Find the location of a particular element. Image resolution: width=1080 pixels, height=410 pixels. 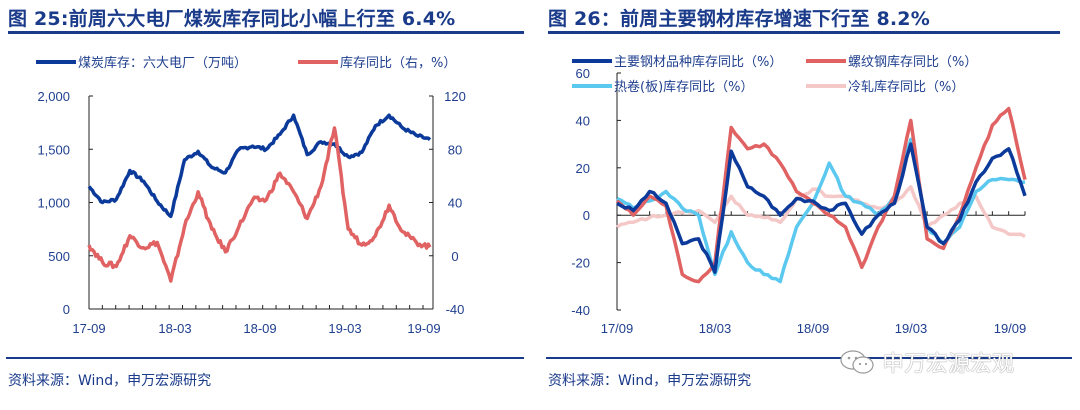

chart-title: 图 26：前周主要钢材库存增速下行至 8.2% is located at coordinates (739, 19).